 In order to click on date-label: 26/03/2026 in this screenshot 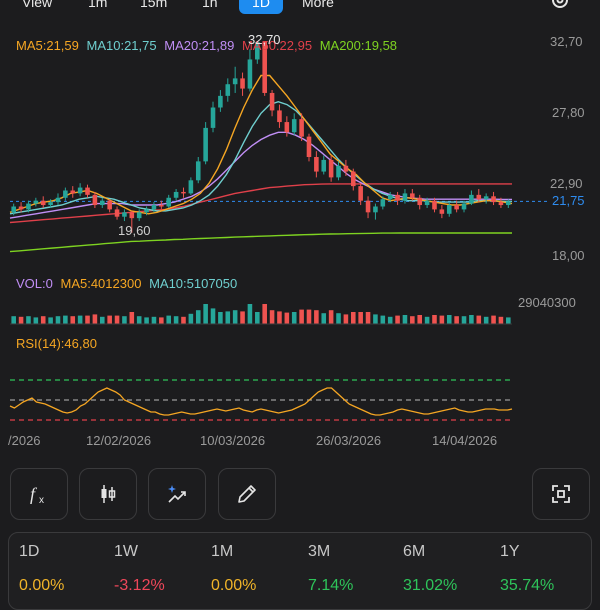, I will do `click(349, 440)`.